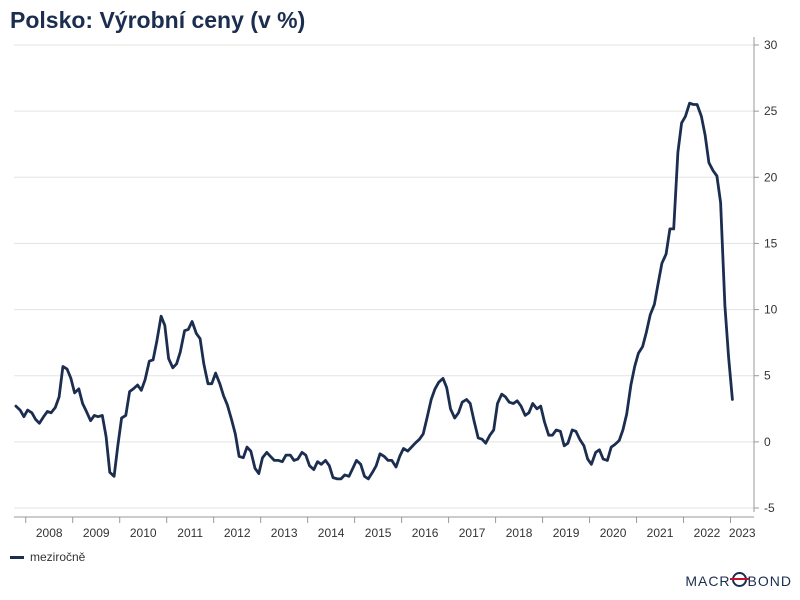  Describe the element at coordinates (771, 111) in the screenshot. I see `y-tick-label: 25` at that location.